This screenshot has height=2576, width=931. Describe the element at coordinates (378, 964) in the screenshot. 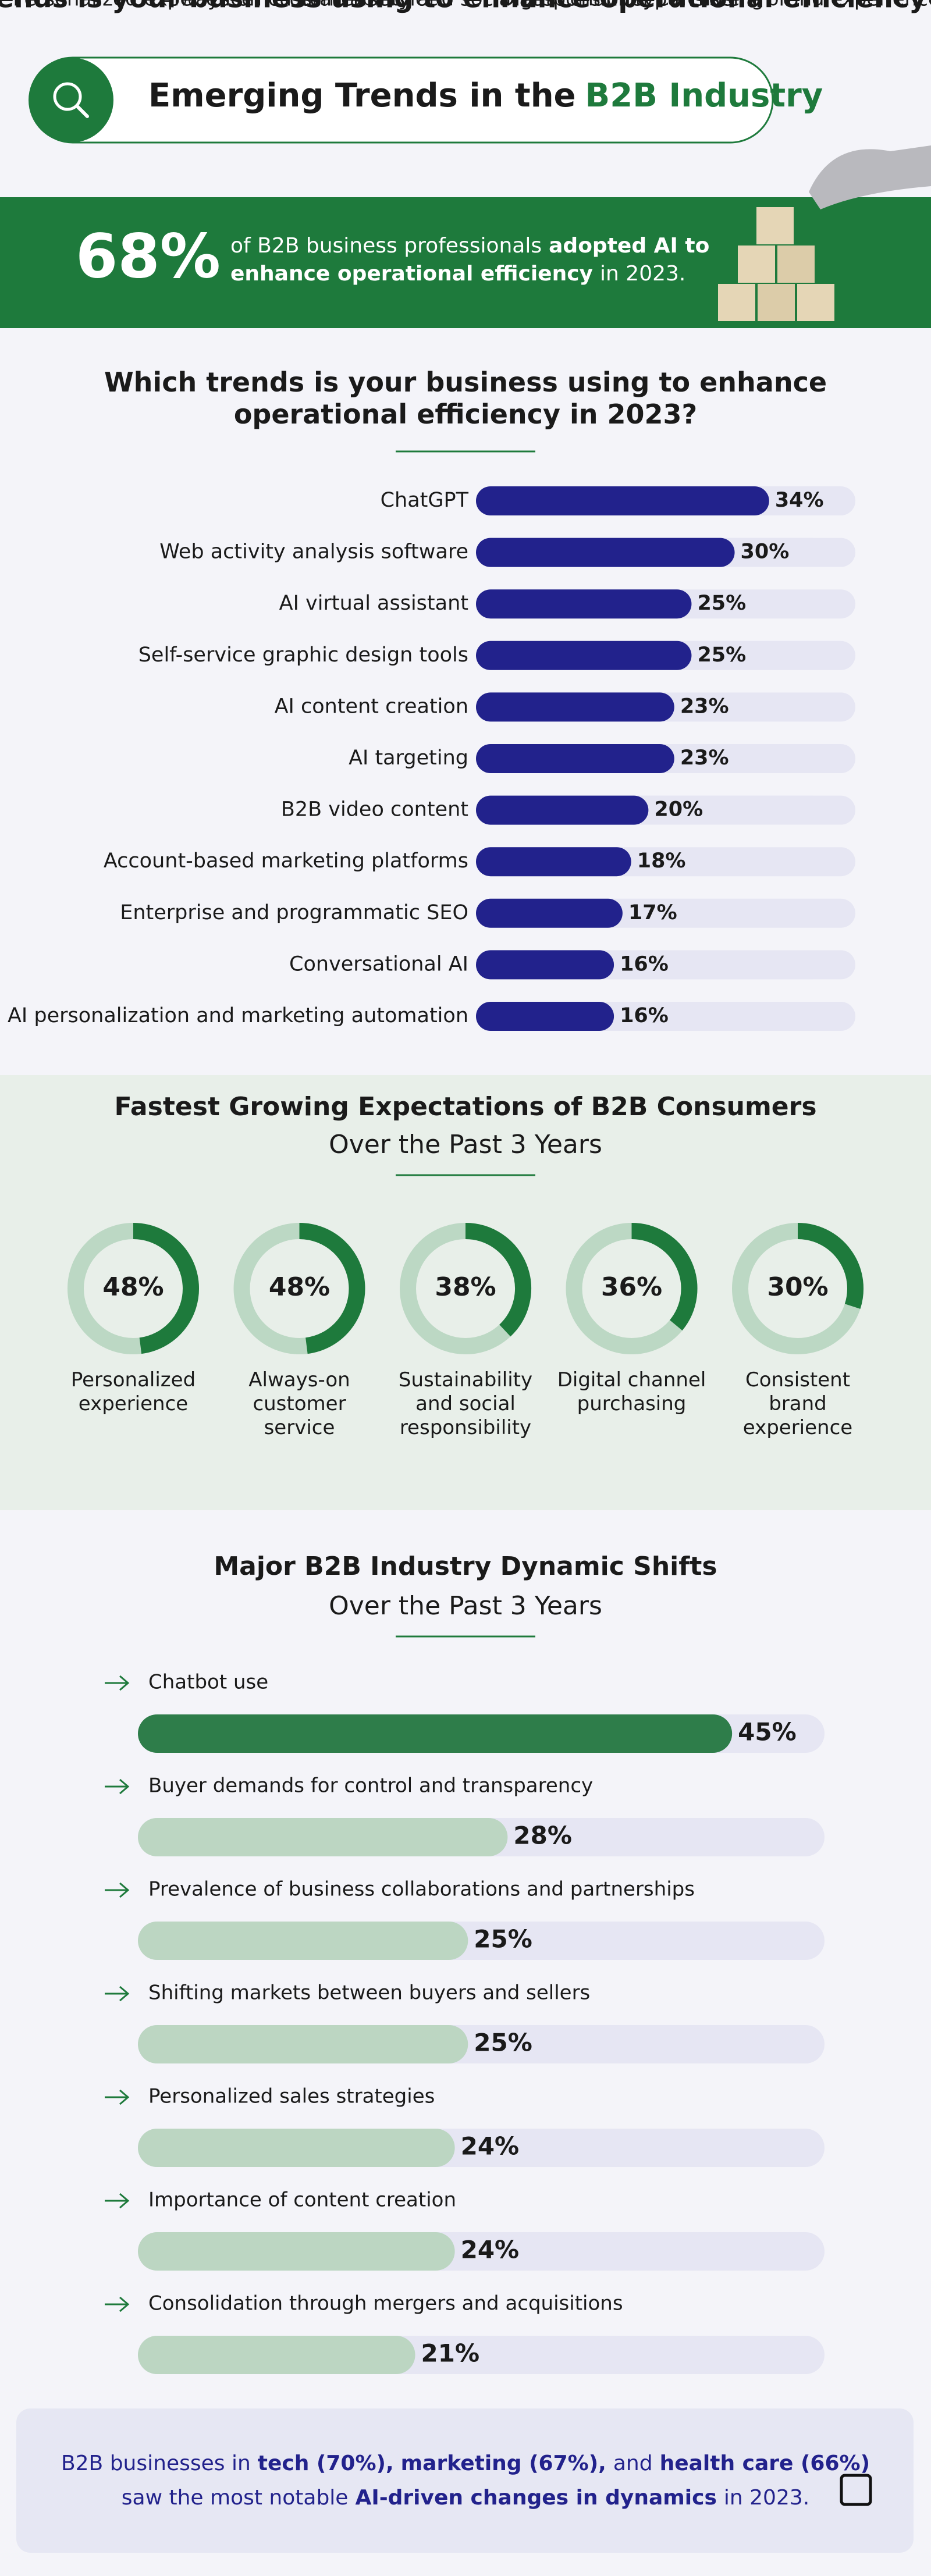

I see `category-label: Conversational AI` at that location.